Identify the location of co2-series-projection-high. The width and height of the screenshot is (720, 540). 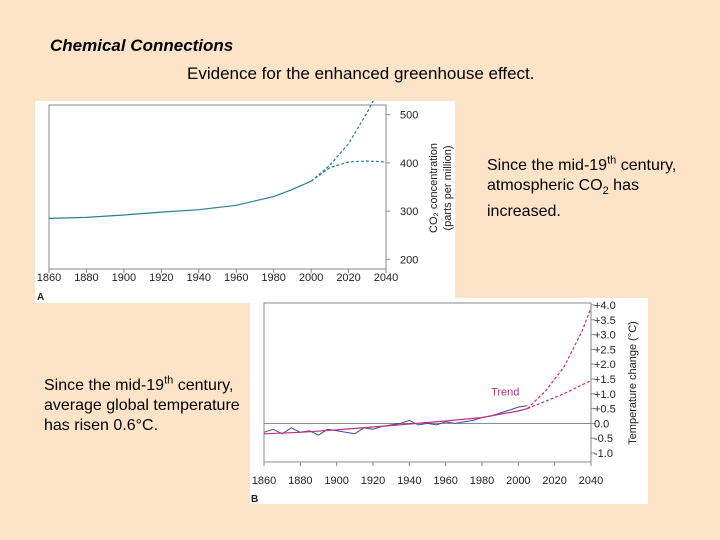
(348, 128).